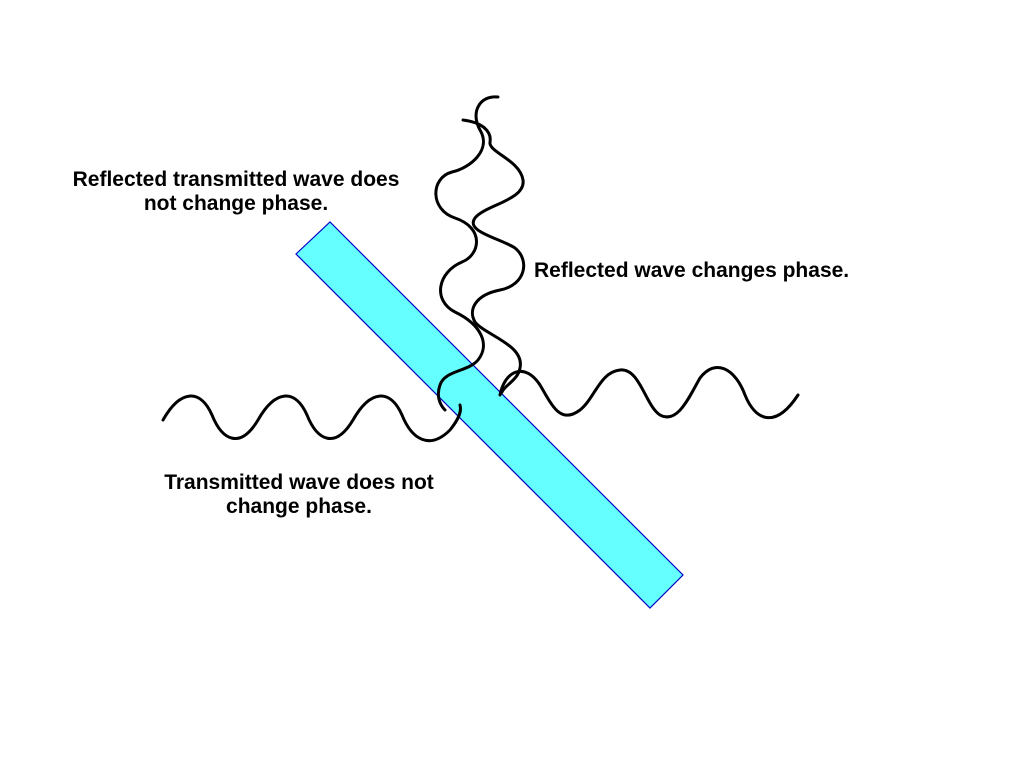  I want to click on left-horizontal-wave, so click(311, 418).